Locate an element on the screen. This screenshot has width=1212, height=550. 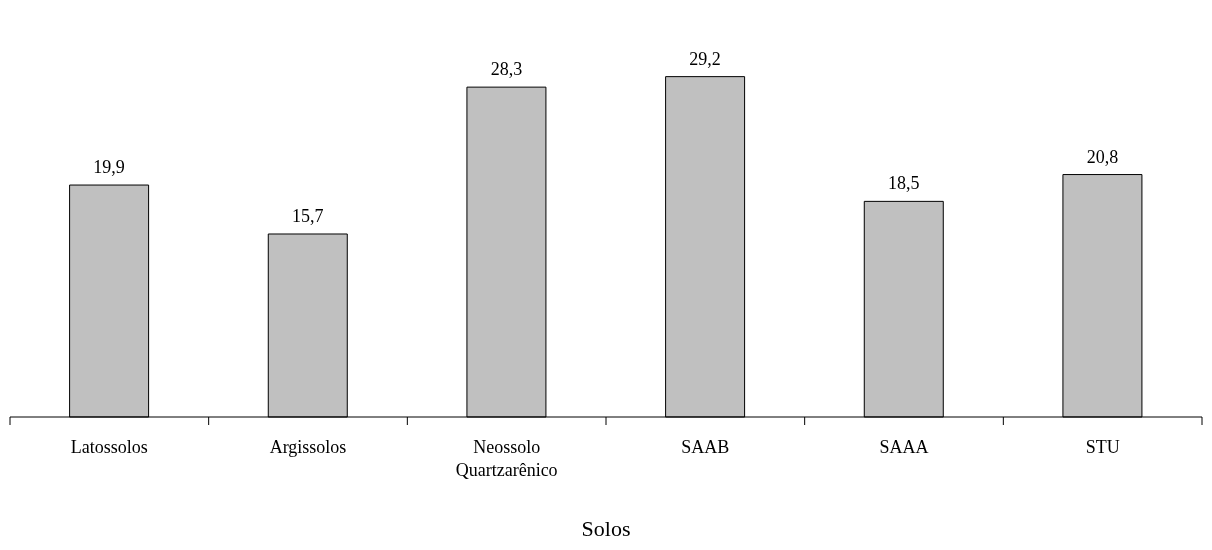
x-tick-label: Neossolo Quartzarênico is located at coordinates (506, 458).